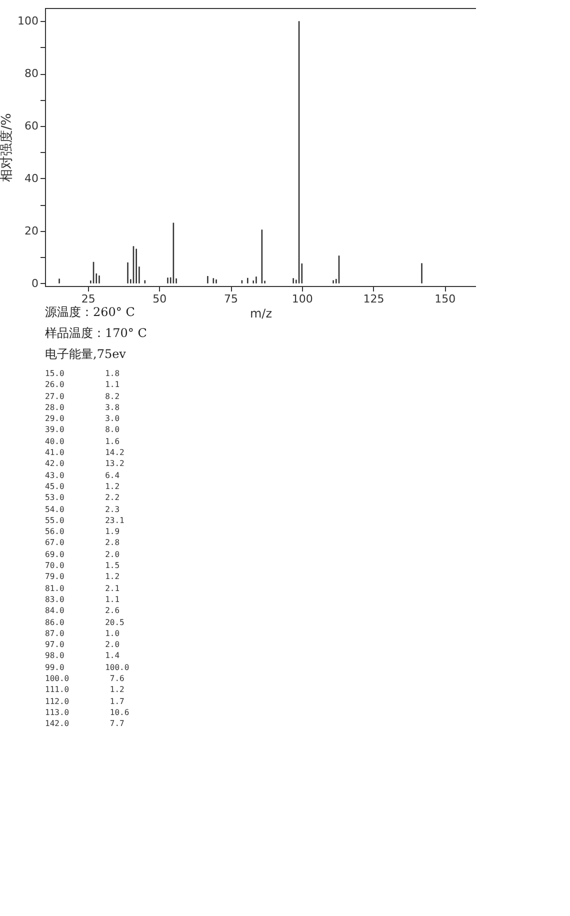 The width and height of the screenshot is (570, 916). I want to click on text: 111.0 1.2, so click(85, 690).